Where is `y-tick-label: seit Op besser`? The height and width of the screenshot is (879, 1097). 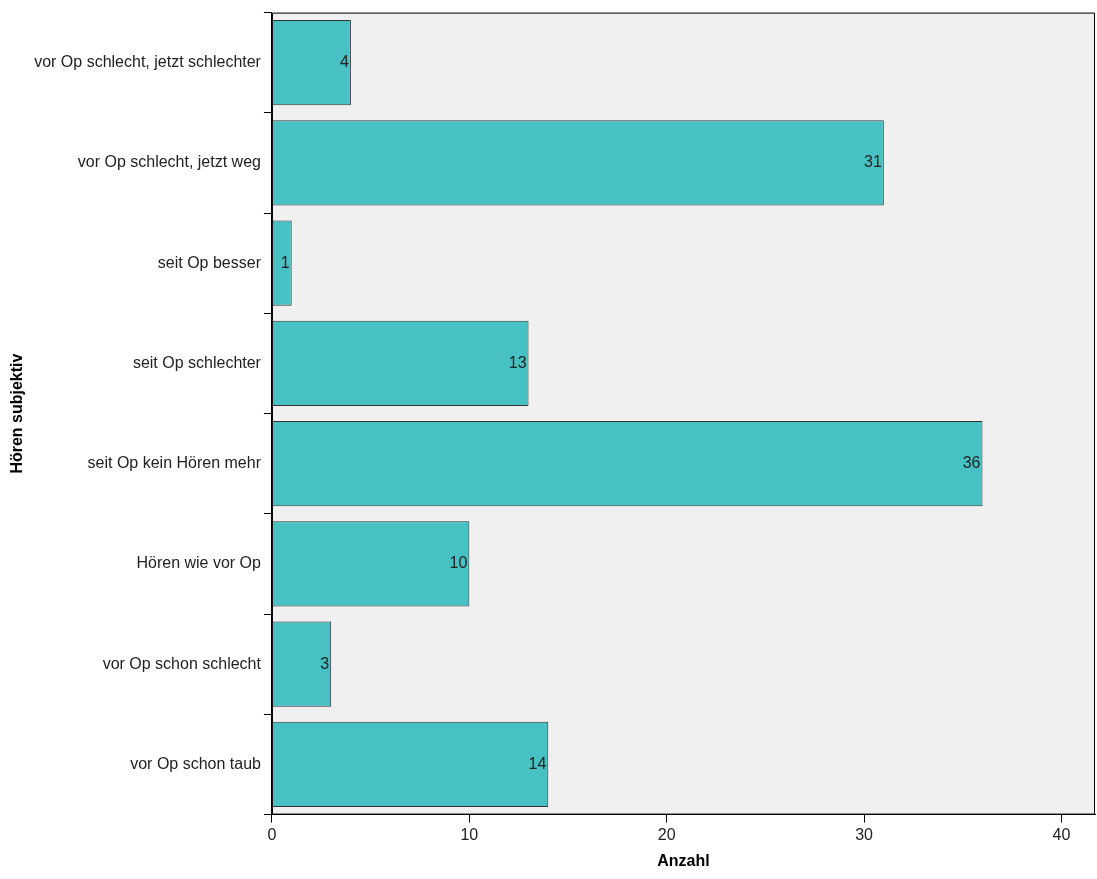
y-tick-label: seit Op besser is located at coordinates (209, 262).